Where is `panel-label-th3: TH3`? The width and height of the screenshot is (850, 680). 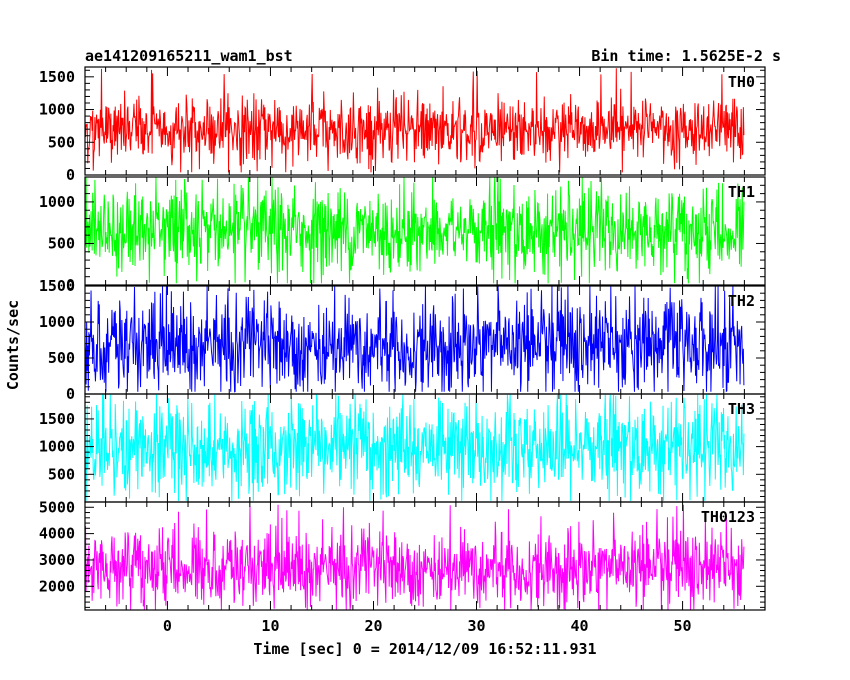
panel-label-th3: TH3 is located at coordinates (741, 409).